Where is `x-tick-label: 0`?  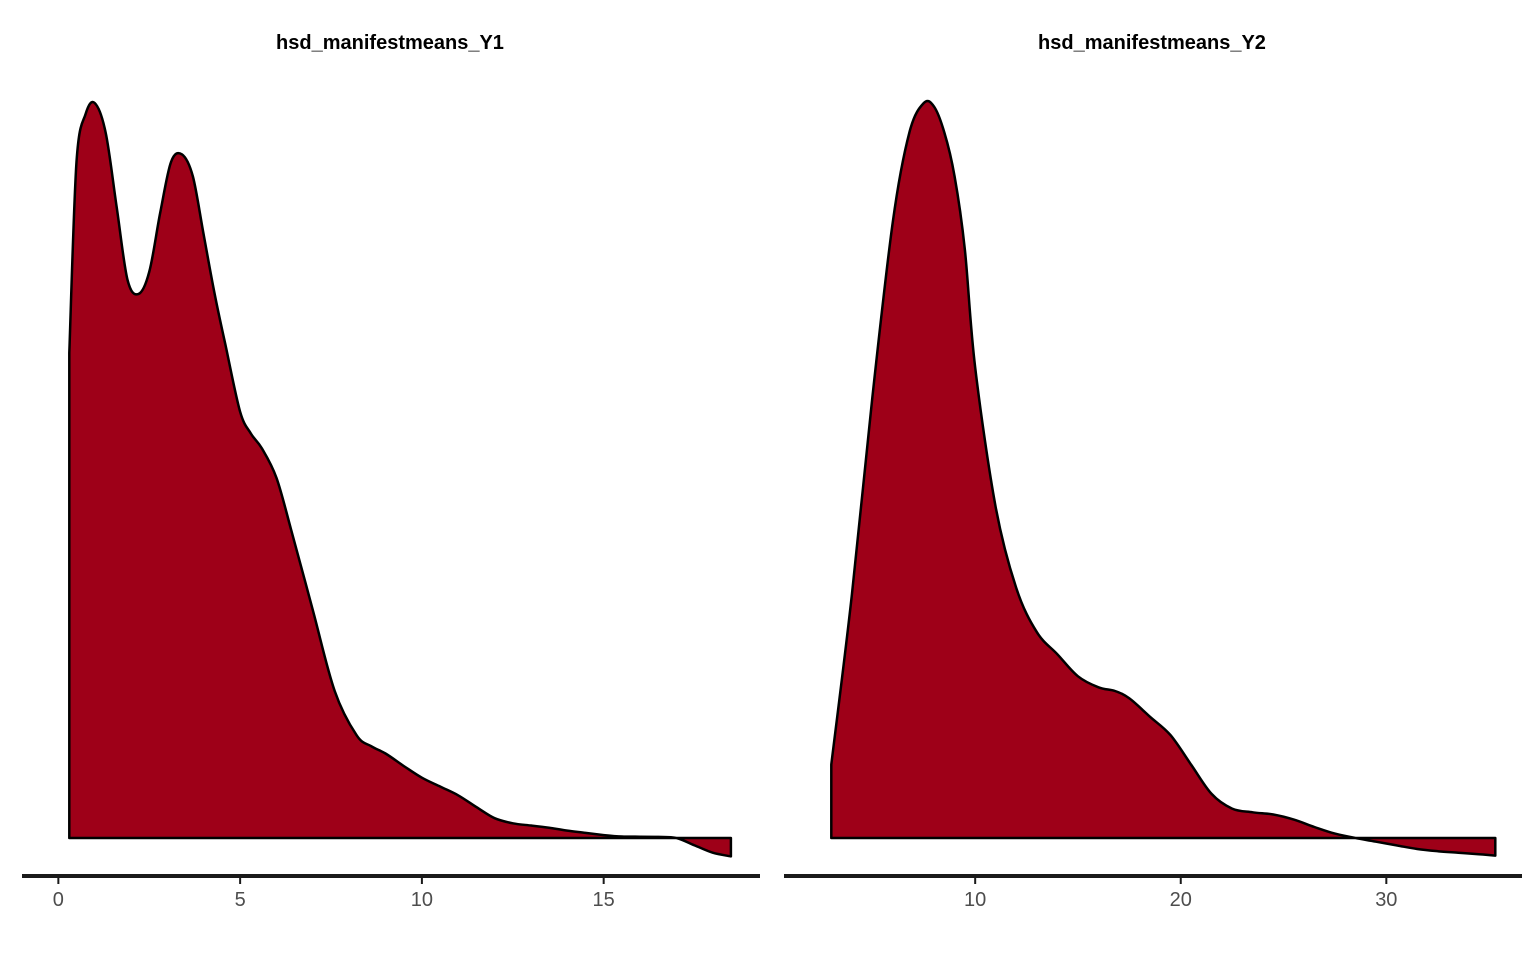
x-tick-label: 0 is located at coordinates (58, 900).